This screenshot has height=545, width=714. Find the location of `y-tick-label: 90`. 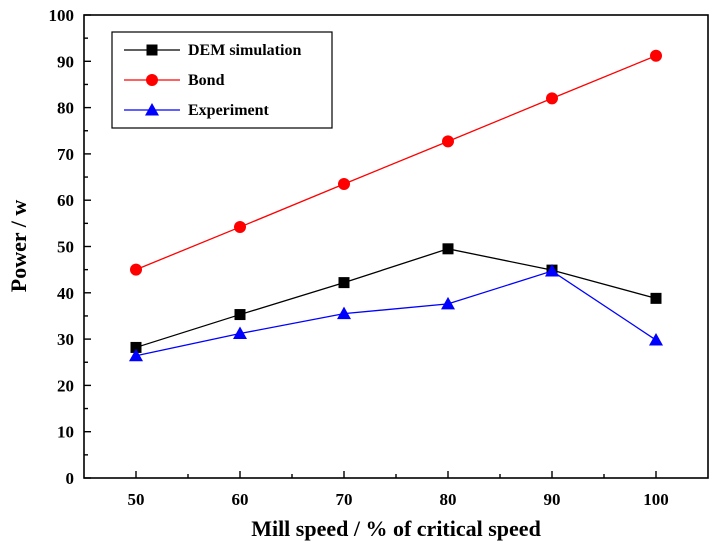

y-tick-label: 90 is located at coordinates (65, 61).